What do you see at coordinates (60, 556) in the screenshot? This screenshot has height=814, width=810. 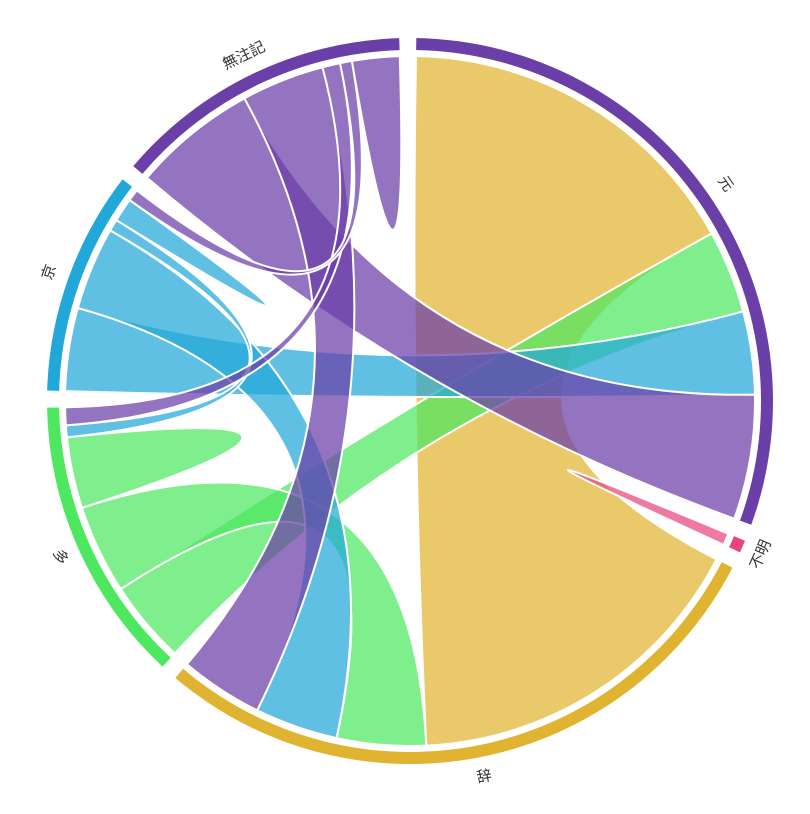 I see `group-label: 多` at bounding box center [60, 556].